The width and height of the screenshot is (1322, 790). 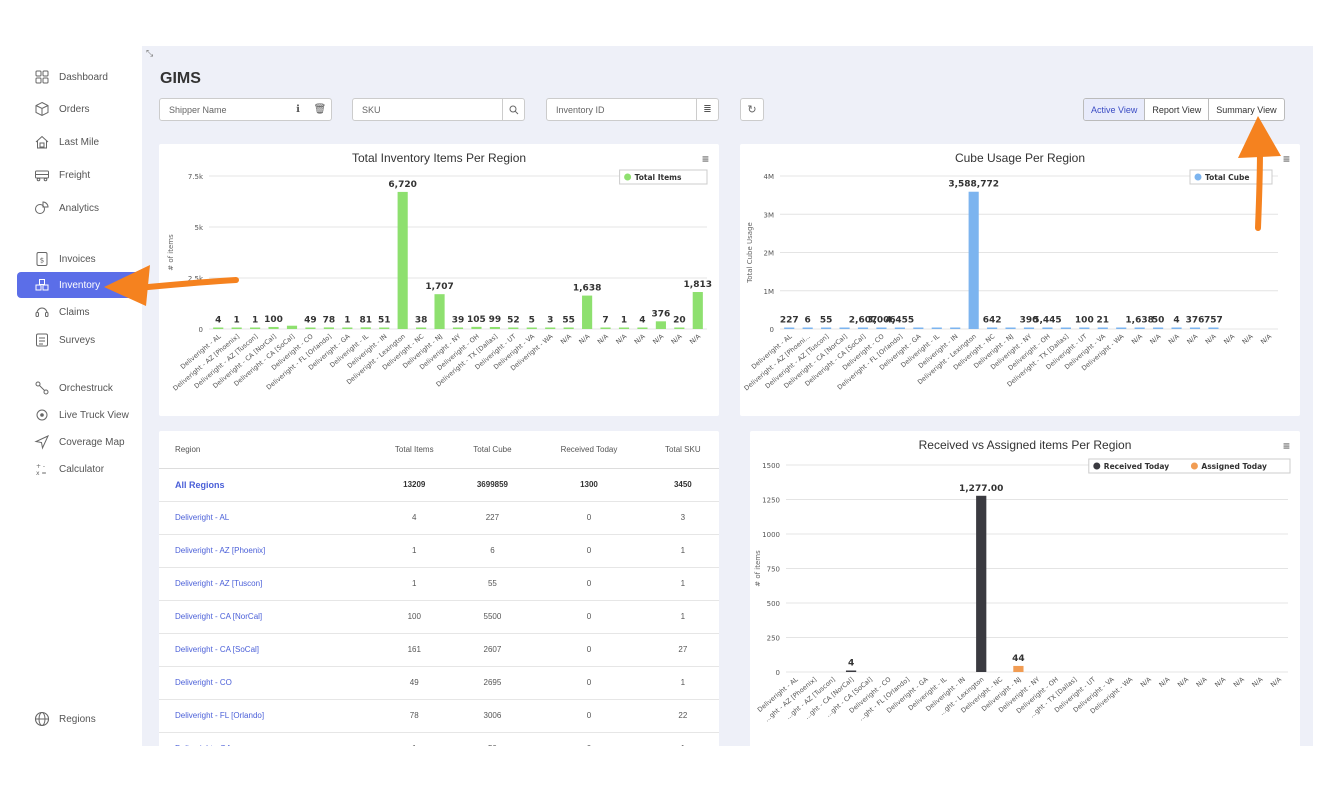 What do you see at coordinates (150, 53) in the screenshot?
I see `expand-icon: ⤡` at bounding box center [150, 53].